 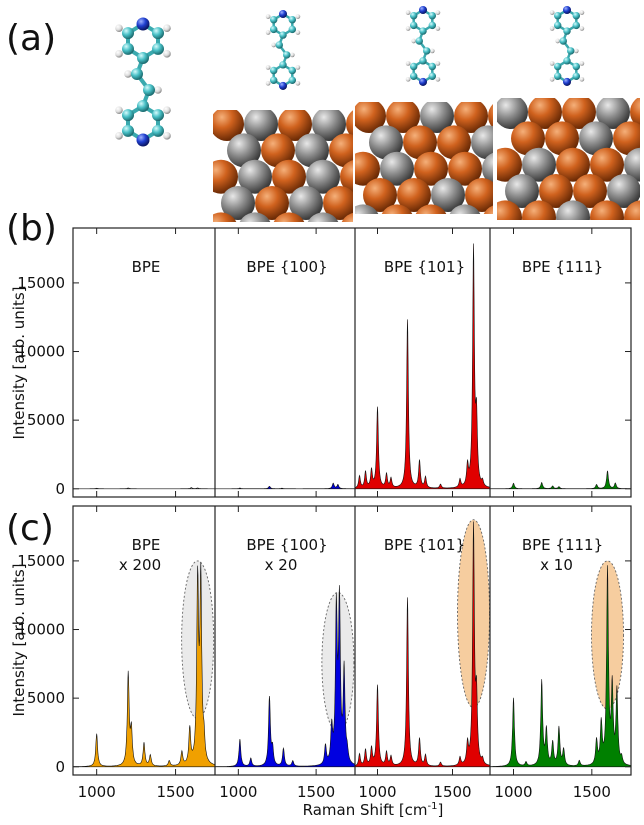 I want to click on subplot-1: BPE x 200 1000 1500, so click(x=144, y=653).